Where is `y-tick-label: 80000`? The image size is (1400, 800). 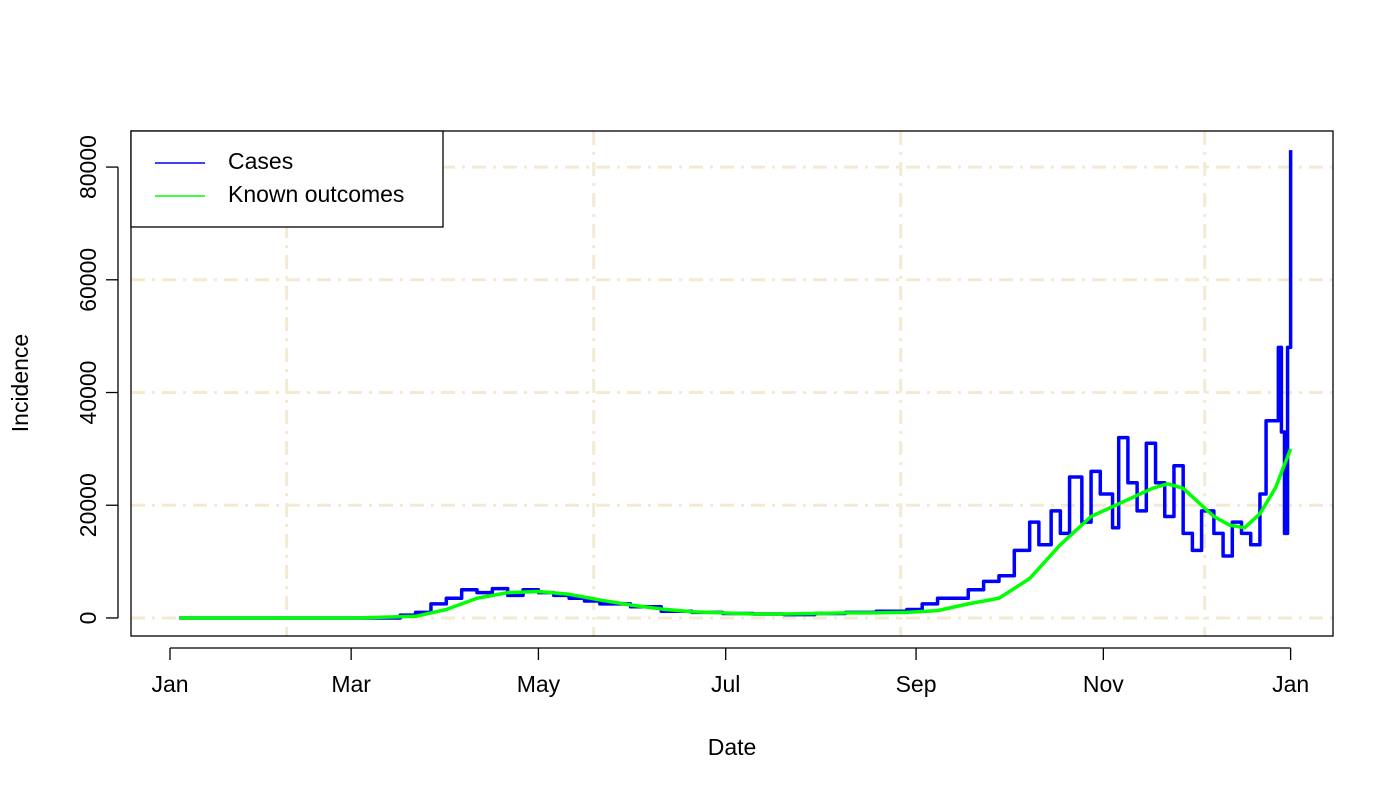 y-tick-label: 80000 is located at coordinates (88, 167).